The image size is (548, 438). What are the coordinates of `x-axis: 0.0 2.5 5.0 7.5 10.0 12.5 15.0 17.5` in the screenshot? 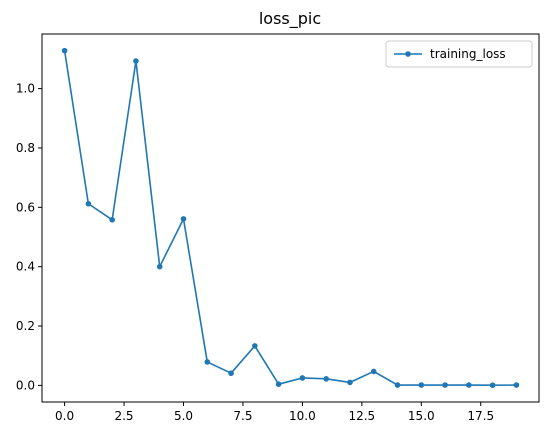 It's located at (274, 412).